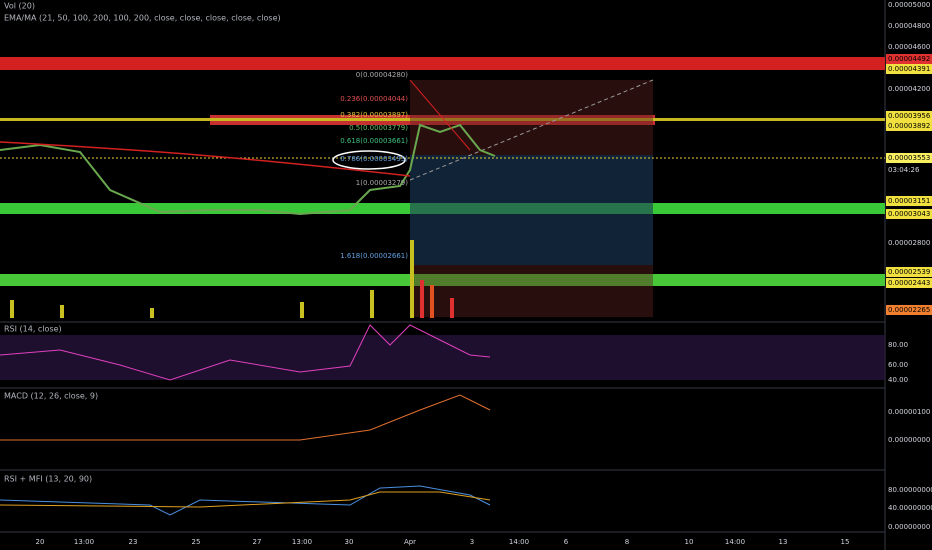 The image size is (932, 550). I want to click on price-label: 0.00004200, so click(909, 89).